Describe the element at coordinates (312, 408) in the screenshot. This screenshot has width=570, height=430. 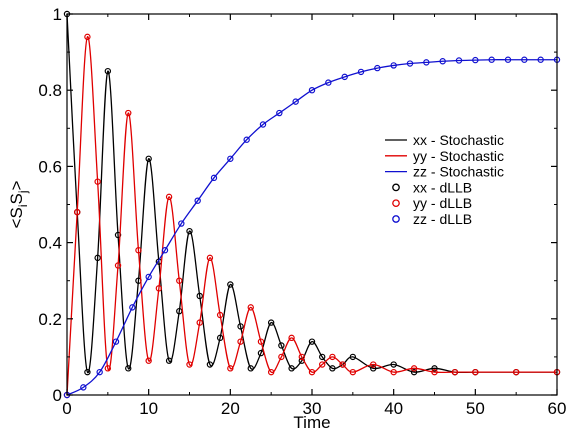
I see `x-tick-label: 30` at that location.